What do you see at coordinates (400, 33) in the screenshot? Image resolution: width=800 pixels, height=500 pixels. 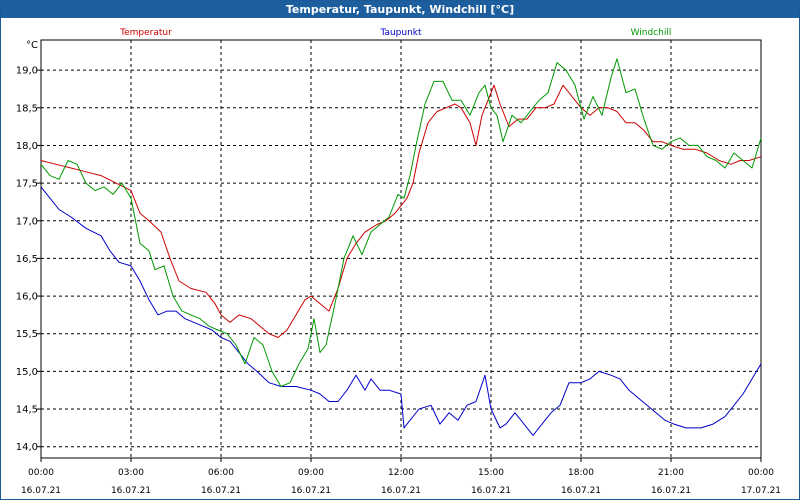 I see `legend-entry-taupunkt: Taupunkt` at bounding box center [400, 33].